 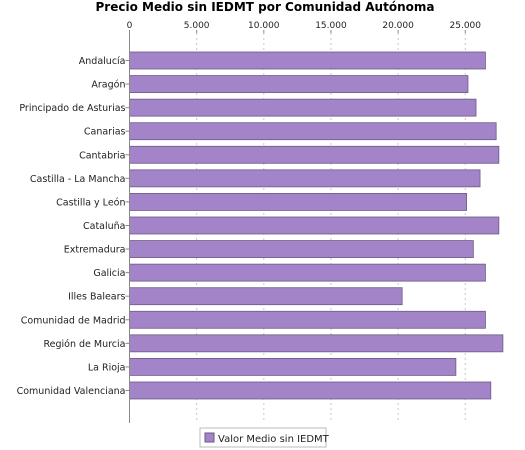 What do you see at coordinates (102, 61) in the screenshot?
I see `category-label: Andalucía` at bounding box center [102, 61].